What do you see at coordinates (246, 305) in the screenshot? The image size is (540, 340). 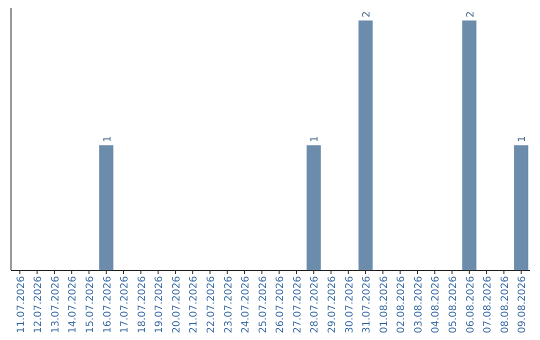 I see `x-tick-label: 24.07.2026` at bounding box center [246, 305].